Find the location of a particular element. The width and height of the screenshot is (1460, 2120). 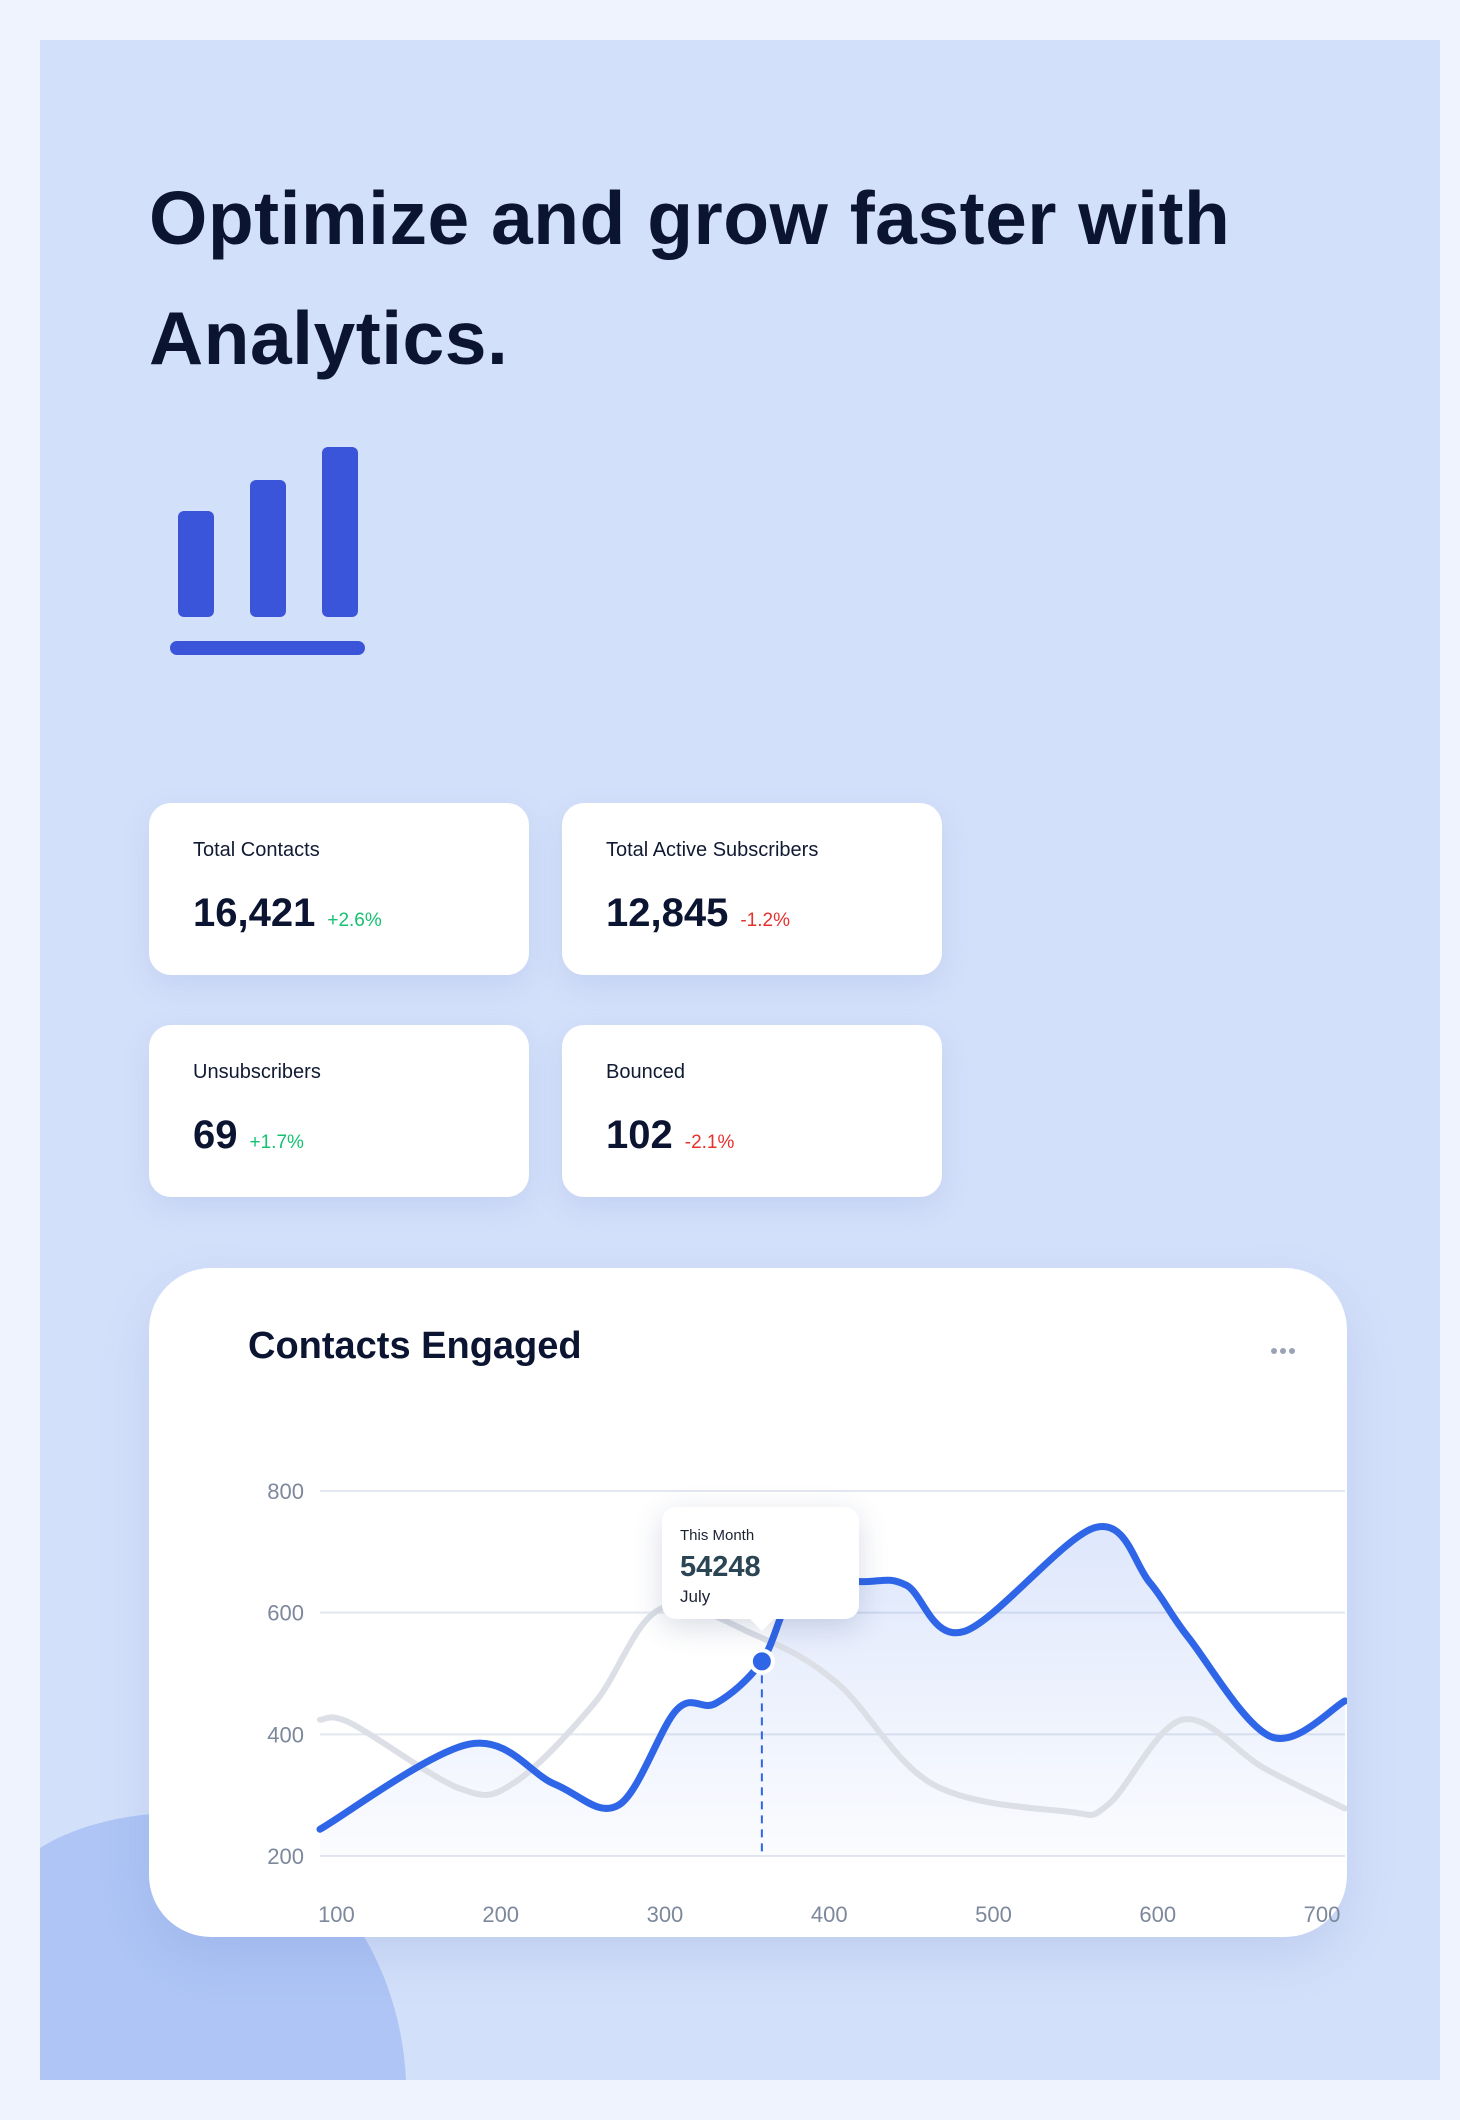

stat-label: Bounced is located at coordinates (645, 1072).